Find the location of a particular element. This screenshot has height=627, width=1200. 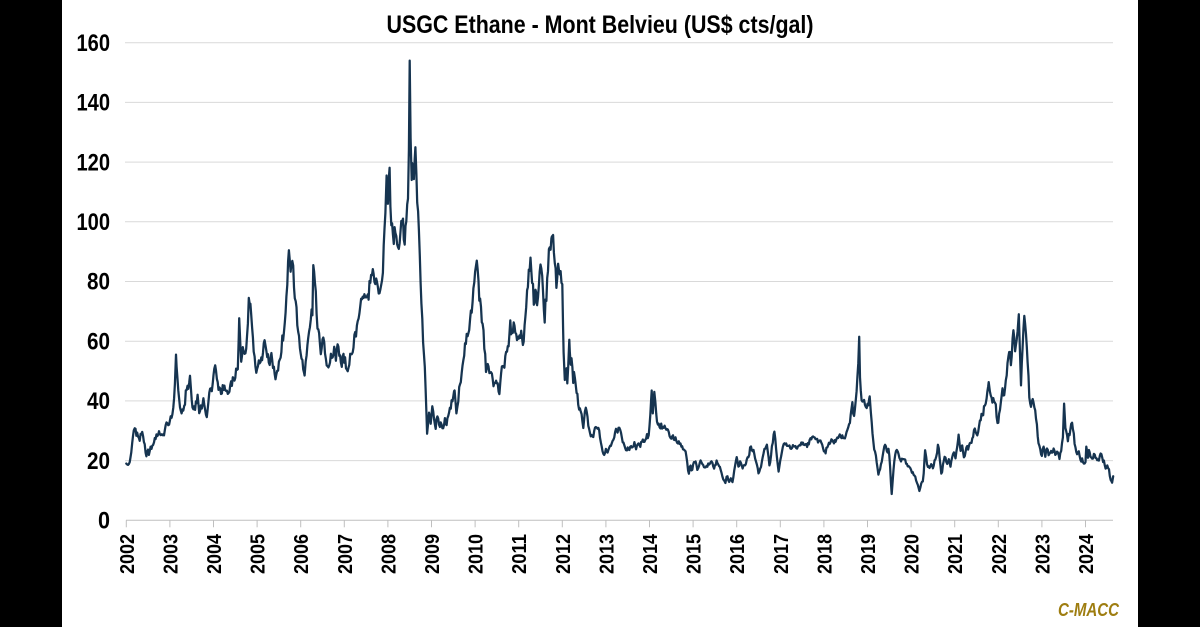

svg-text: 0 is located at coordinates (104, 521).